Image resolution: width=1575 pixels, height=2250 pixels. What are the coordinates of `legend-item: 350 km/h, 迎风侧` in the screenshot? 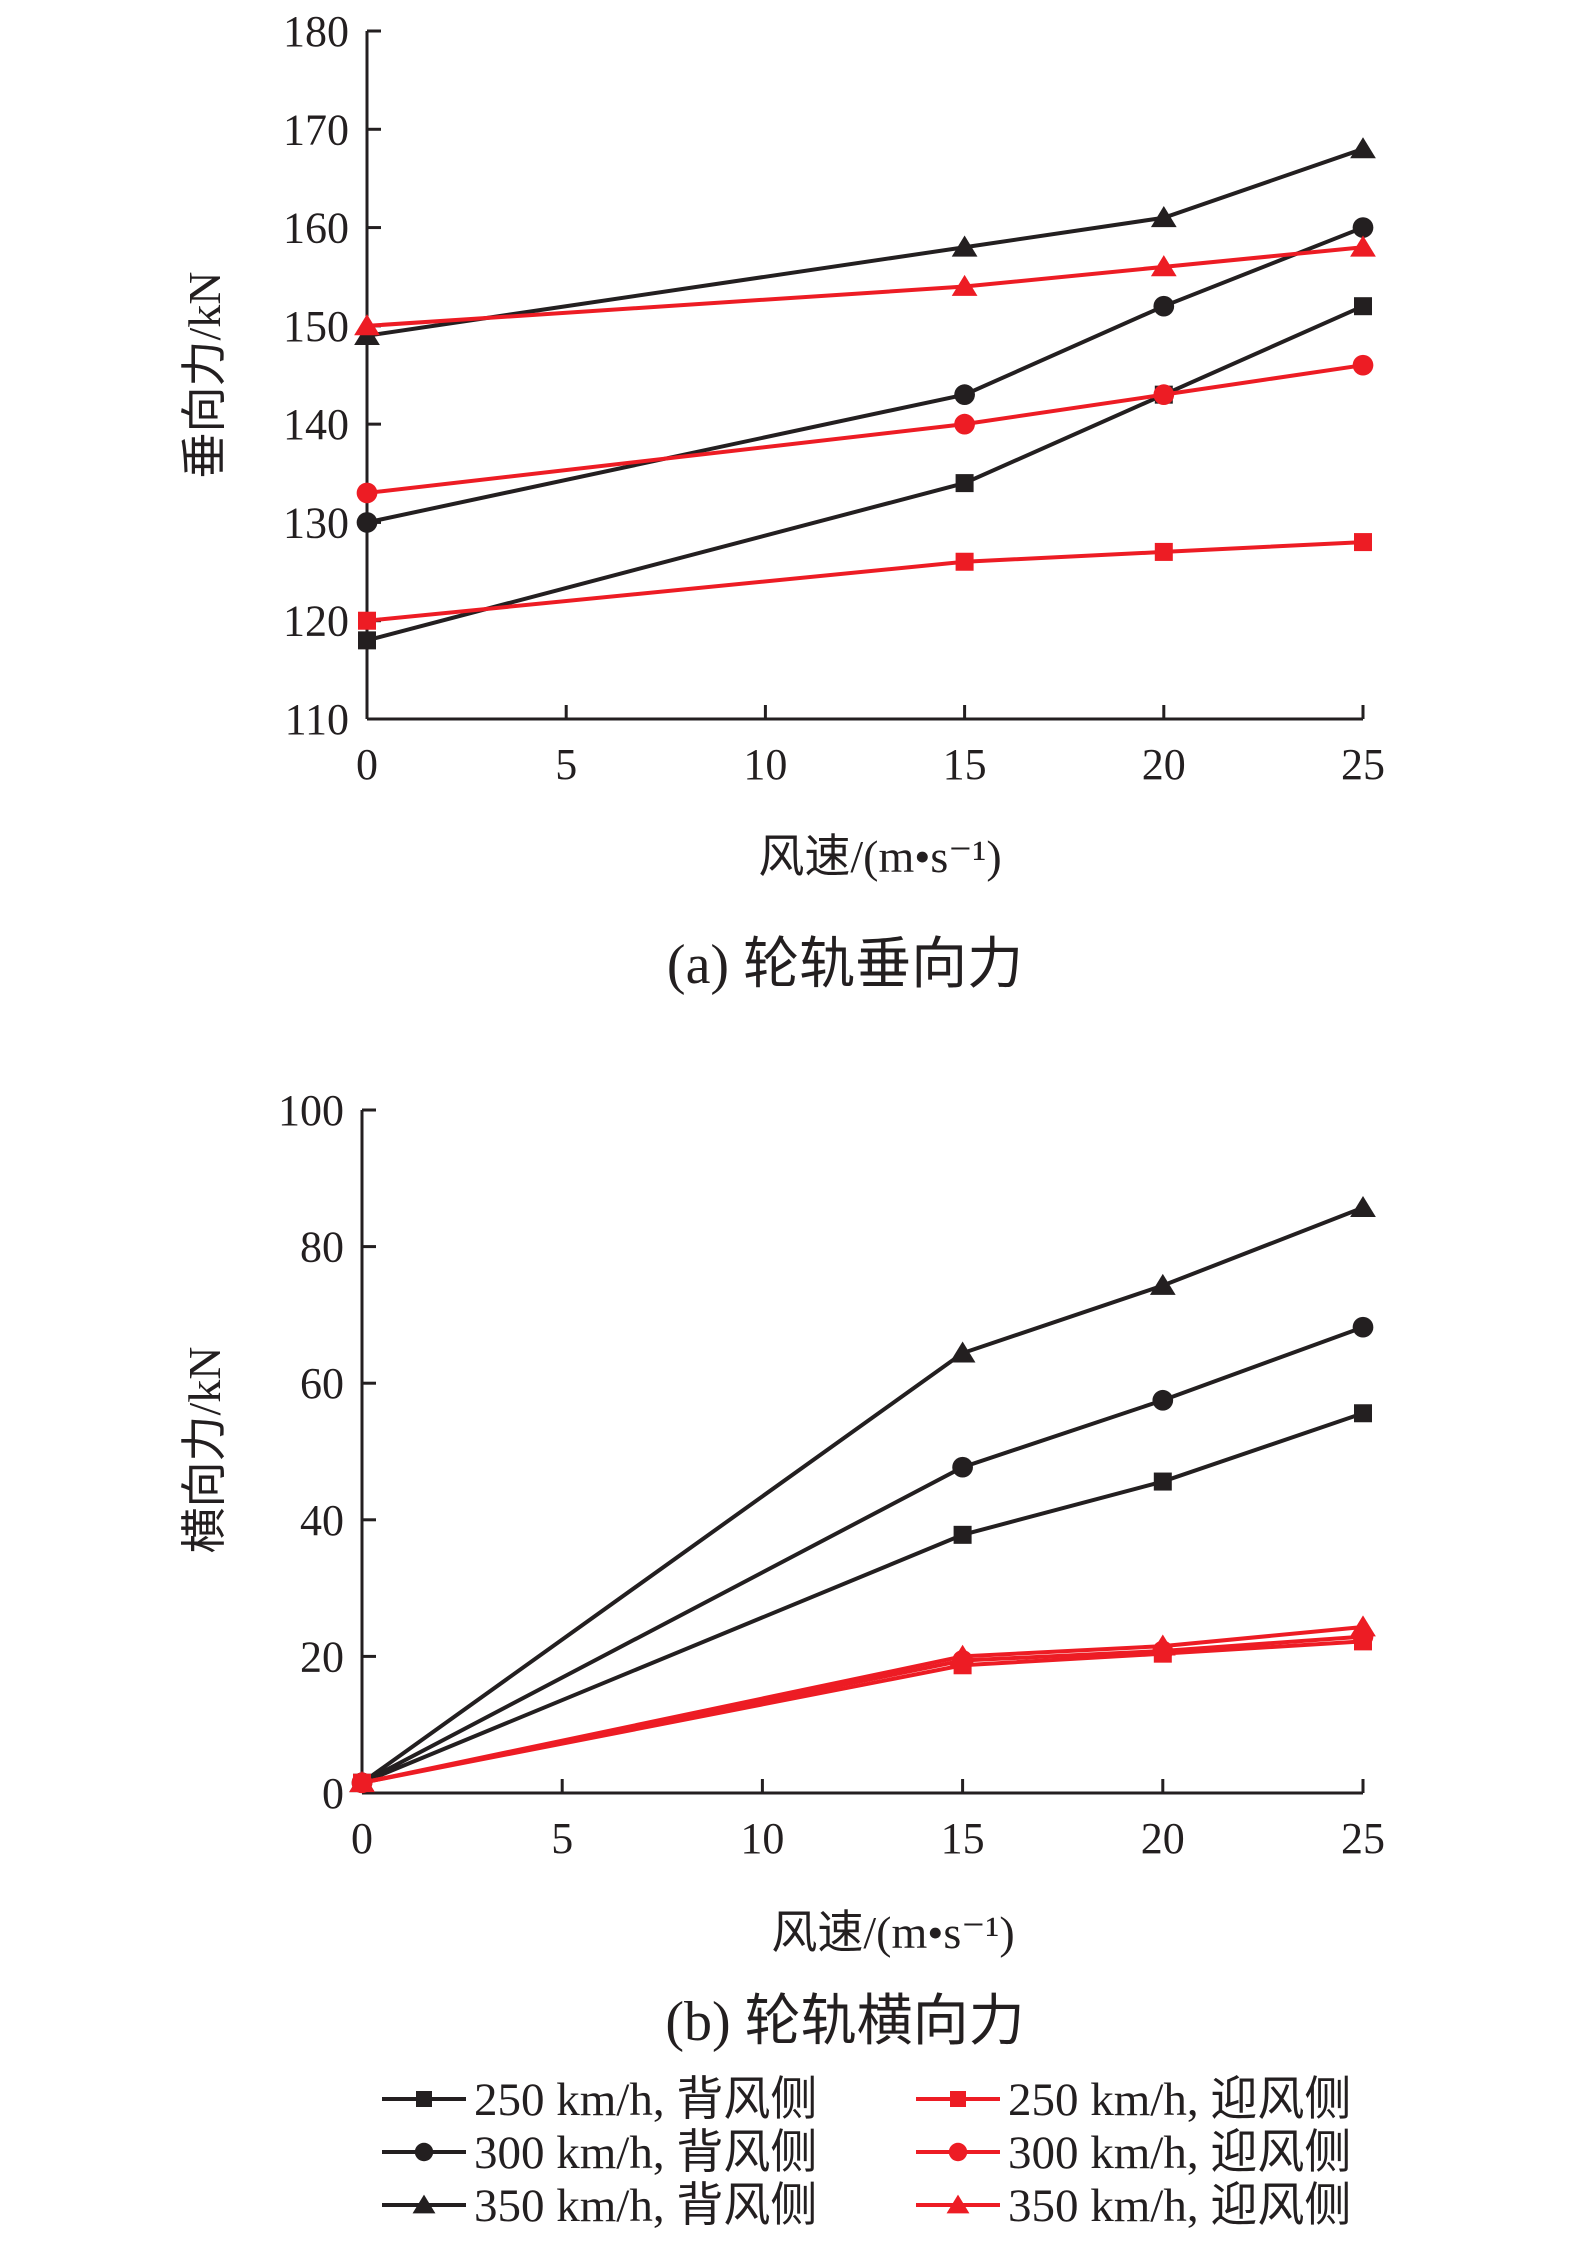 It's located at (1133, 2206).